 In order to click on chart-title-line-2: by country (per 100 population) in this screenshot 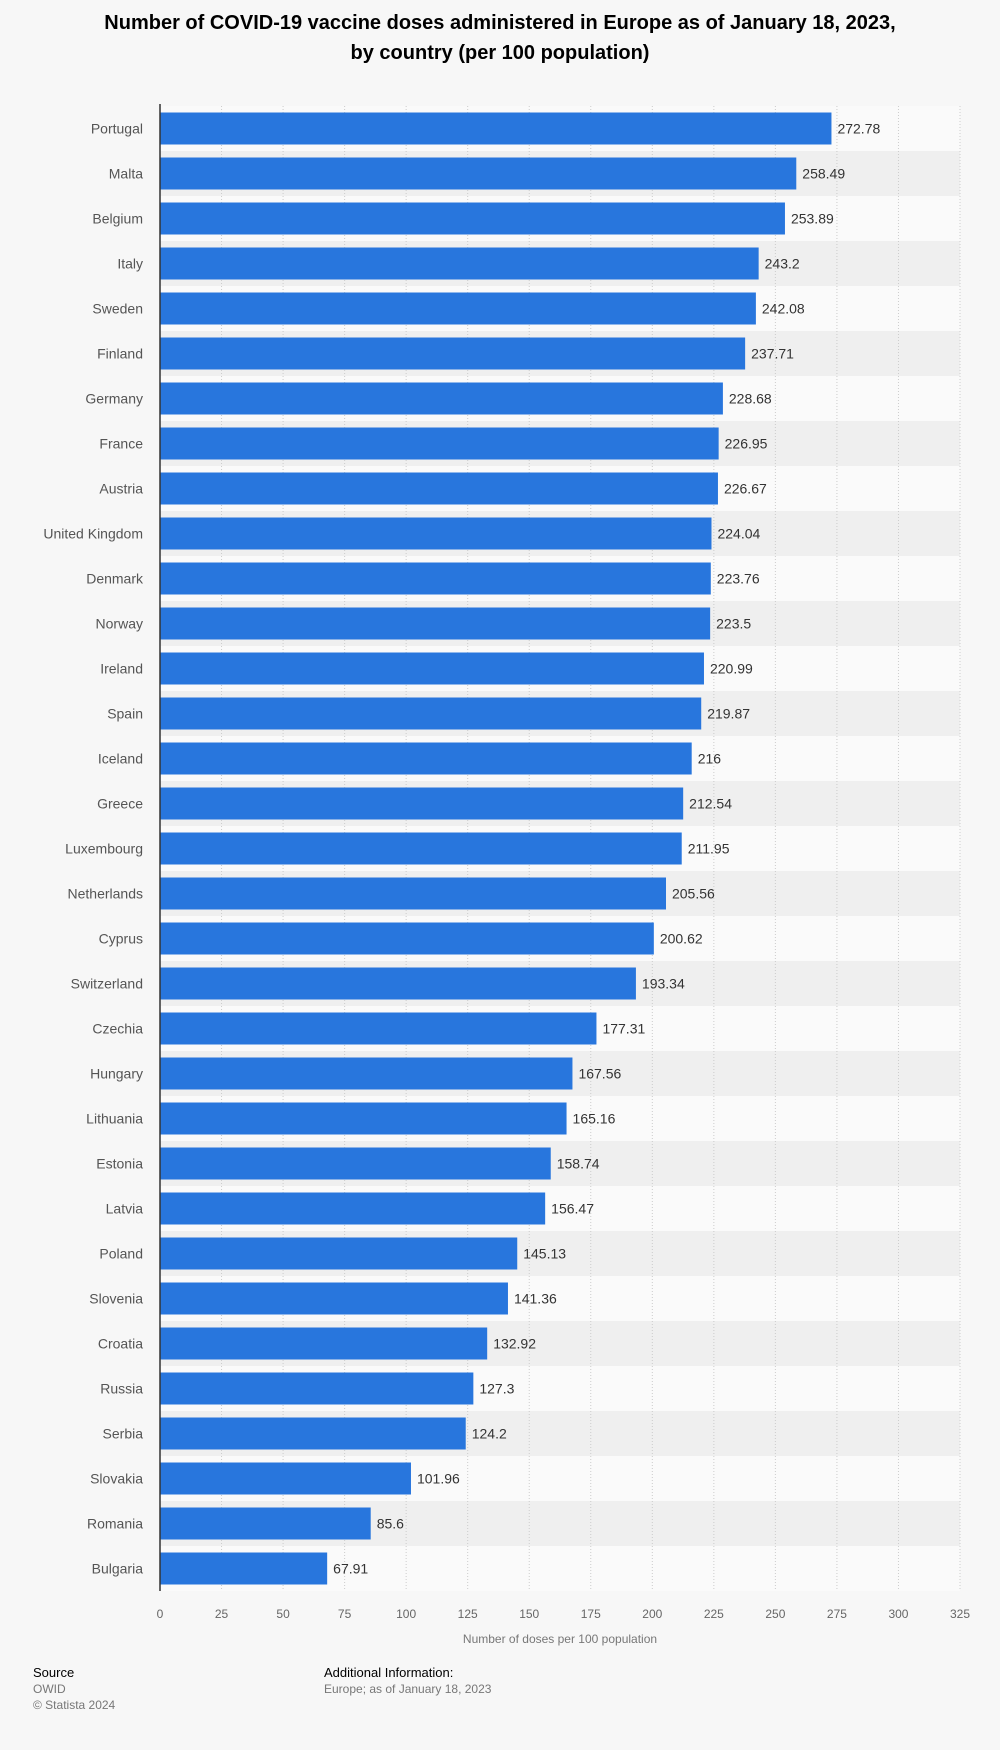, I will do `click(500, 53)`.